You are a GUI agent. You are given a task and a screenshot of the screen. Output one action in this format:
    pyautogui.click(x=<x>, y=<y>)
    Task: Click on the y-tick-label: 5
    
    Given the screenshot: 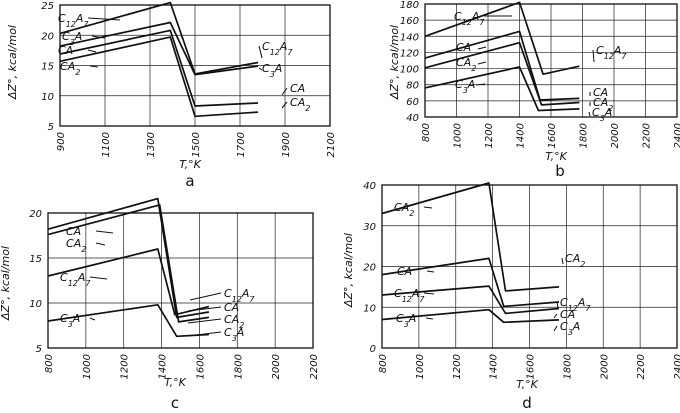 What is the action you would take?
    pyautogui.click(x=39, y=349)
    